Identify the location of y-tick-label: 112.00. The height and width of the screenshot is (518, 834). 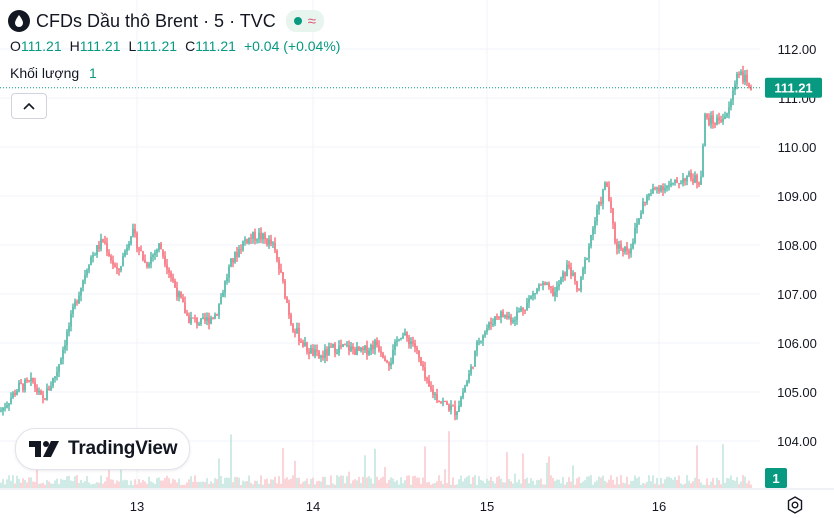
(797, 49).